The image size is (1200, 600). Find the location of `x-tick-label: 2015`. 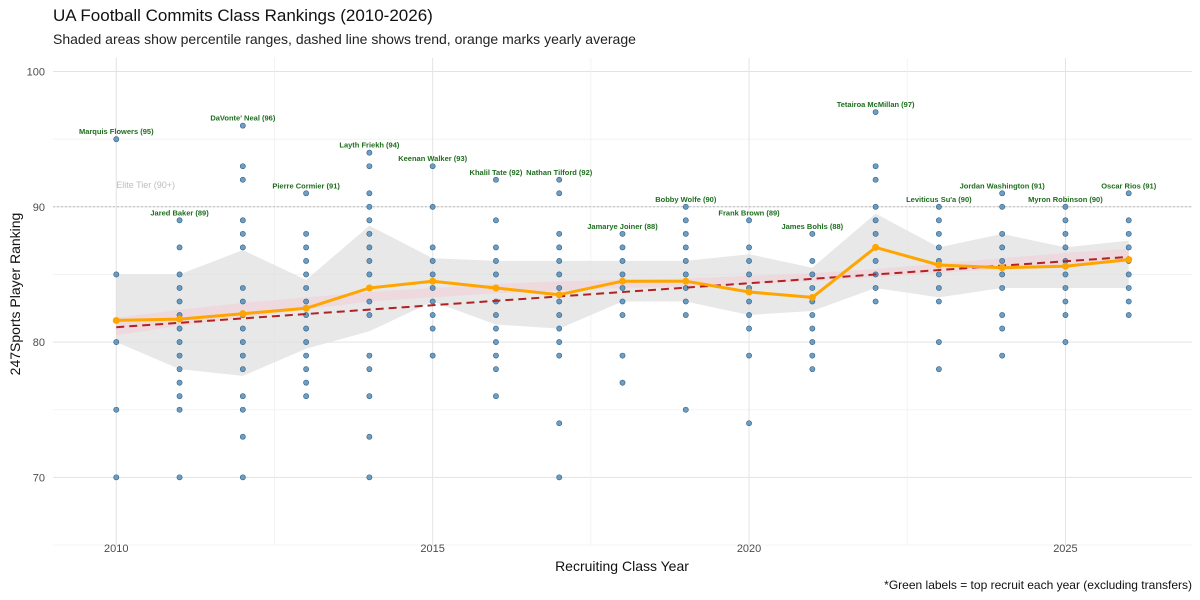

x-tick-label: 2015 is located at coordinates (432, 549).